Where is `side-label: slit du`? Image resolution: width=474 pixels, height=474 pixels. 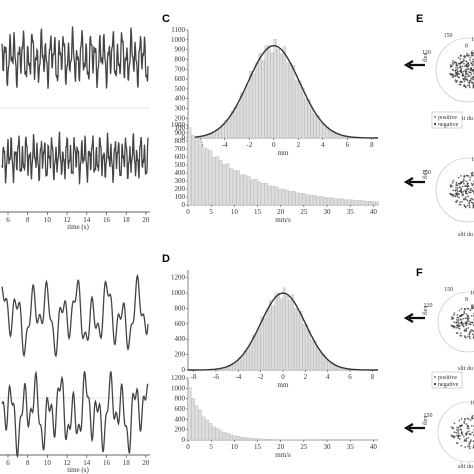 side-label: slit du is located at coordinates (465, 119).